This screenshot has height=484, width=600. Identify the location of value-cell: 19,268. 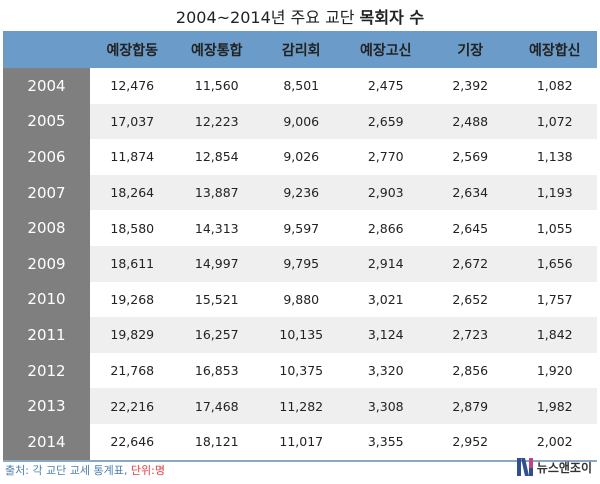
(132, 299).